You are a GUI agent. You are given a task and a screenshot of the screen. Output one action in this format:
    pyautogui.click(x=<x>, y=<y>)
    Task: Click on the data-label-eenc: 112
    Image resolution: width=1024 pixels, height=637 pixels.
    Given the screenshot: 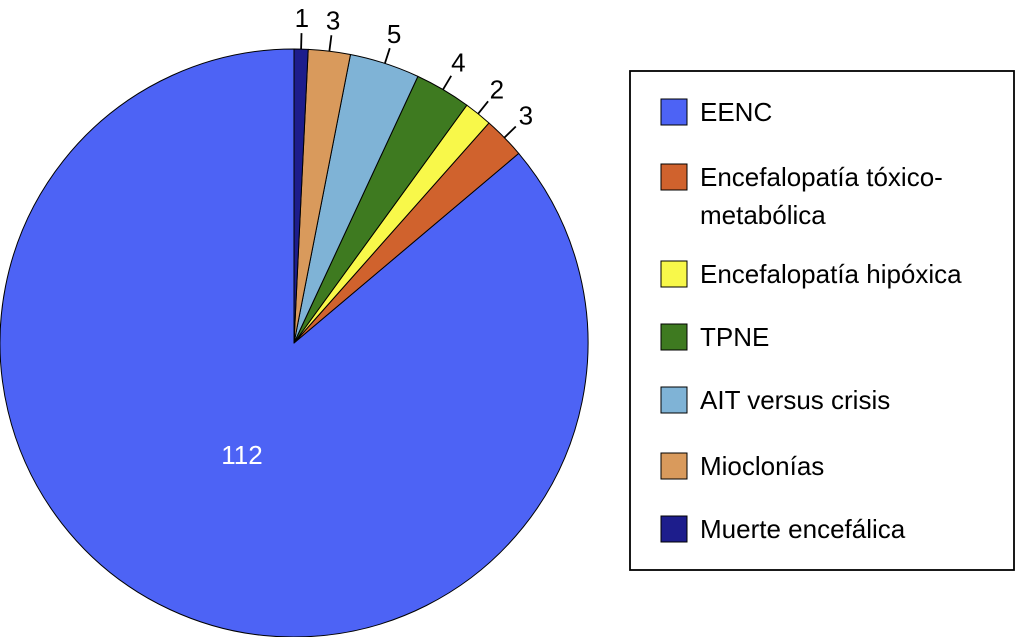 What is the action you would take?
    pyautogui.click(x=241, y=455)
    